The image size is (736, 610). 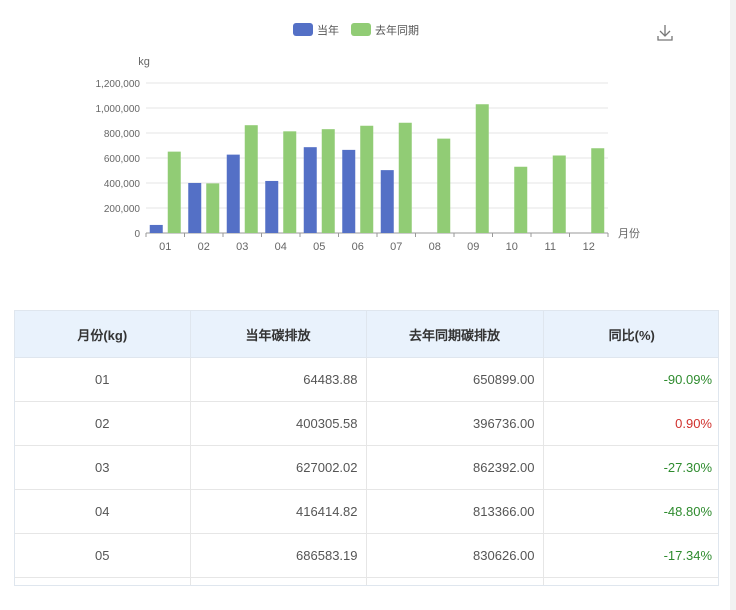 I want to click on scrollbar-track, so click(x=733, y=305).